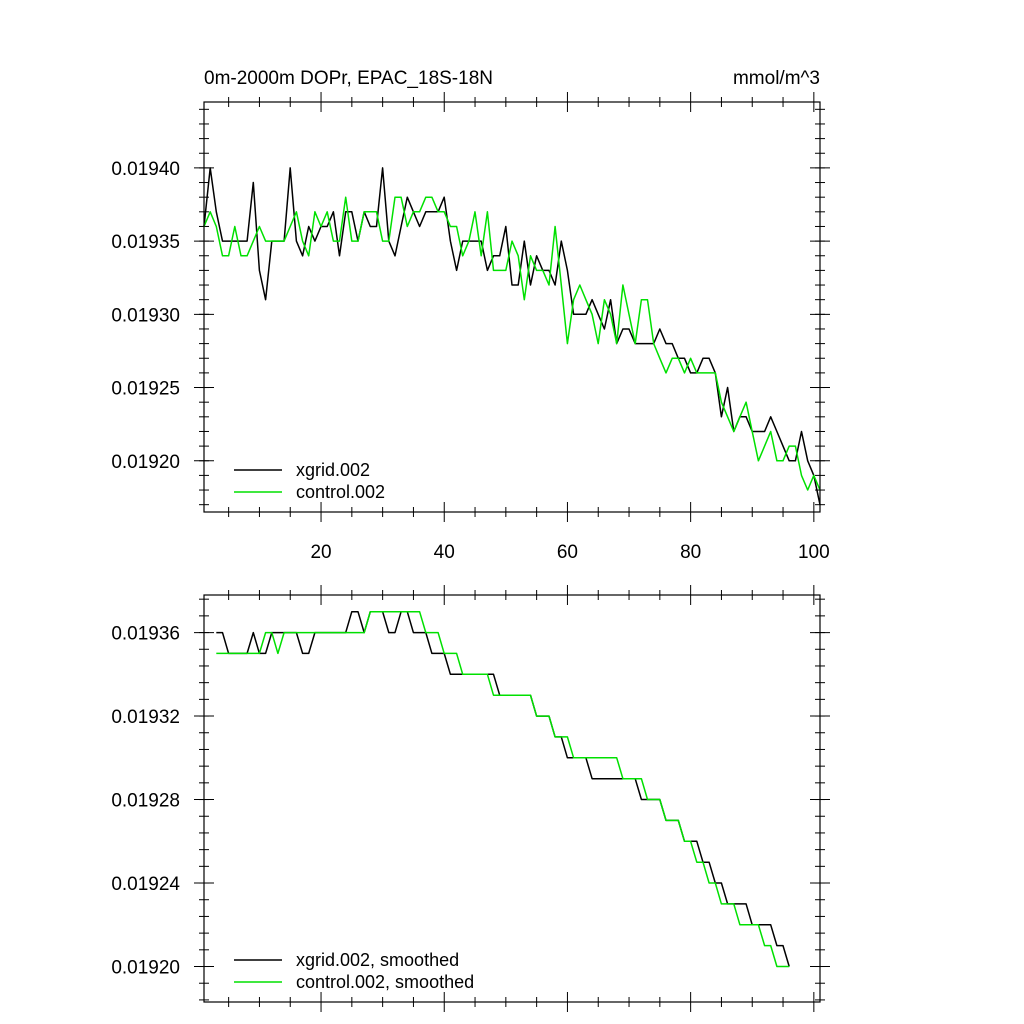 The width and height of the screenshot is (1024, 1024). Describe the element at coordinates (377, 960) in the screenshot. I see `legend-label-xgrid-smoothed: xgrid.002, smoothed` at that location.